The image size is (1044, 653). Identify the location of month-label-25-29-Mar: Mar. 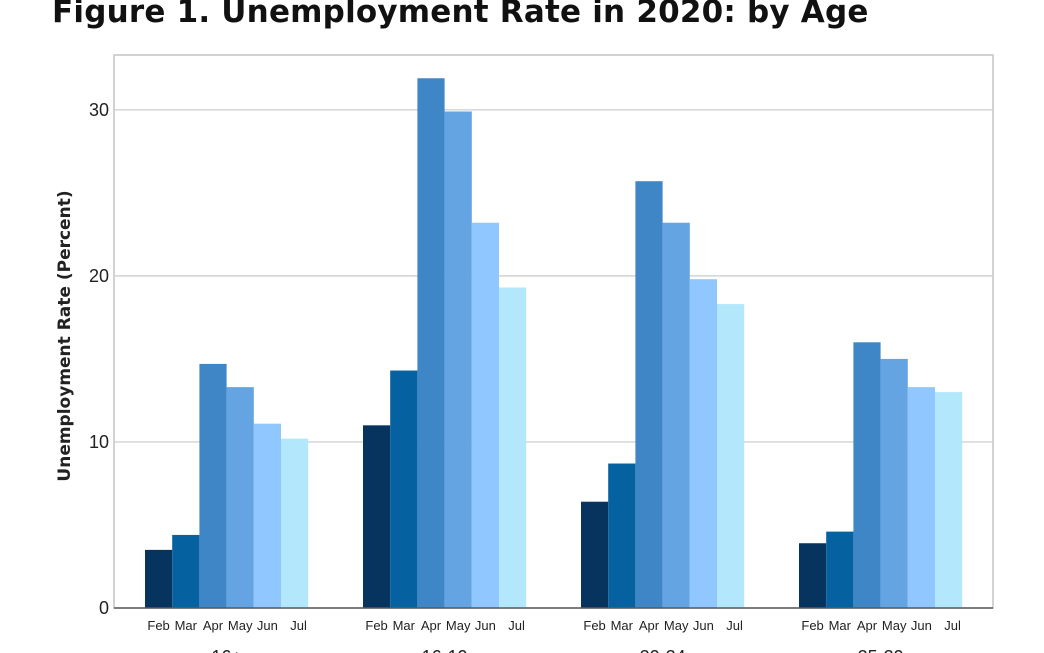
(840, 625).